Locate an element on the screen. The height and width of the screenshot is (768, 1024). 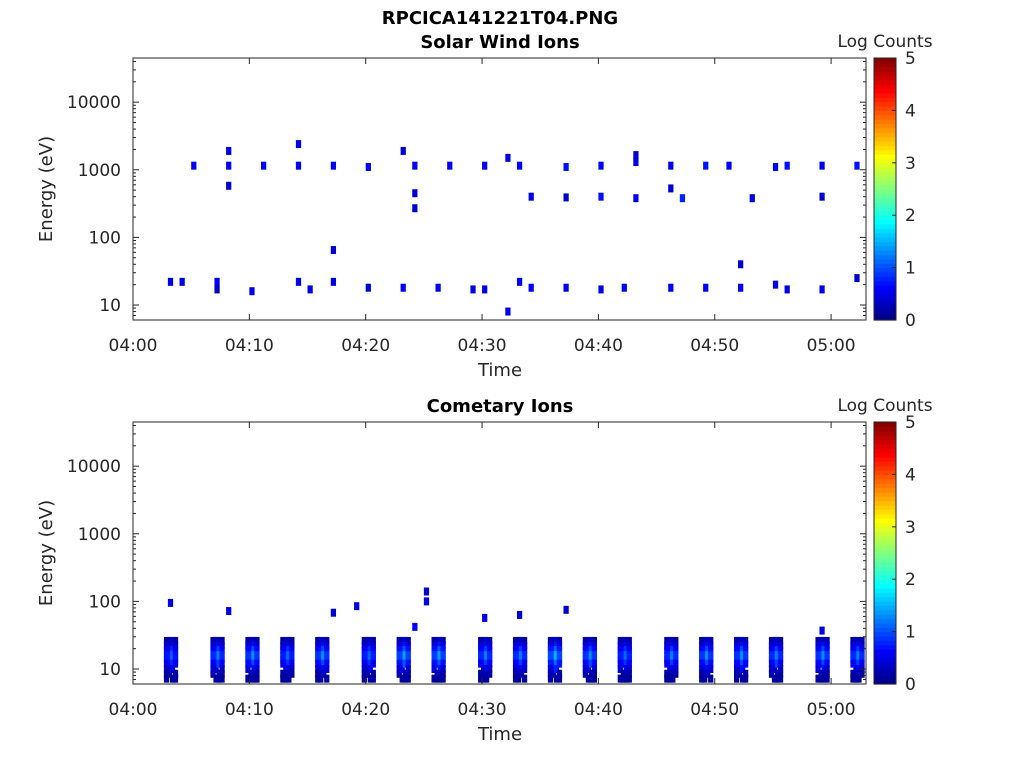
colorbar-tick-label: 5 is located at coordinates (910, 59).